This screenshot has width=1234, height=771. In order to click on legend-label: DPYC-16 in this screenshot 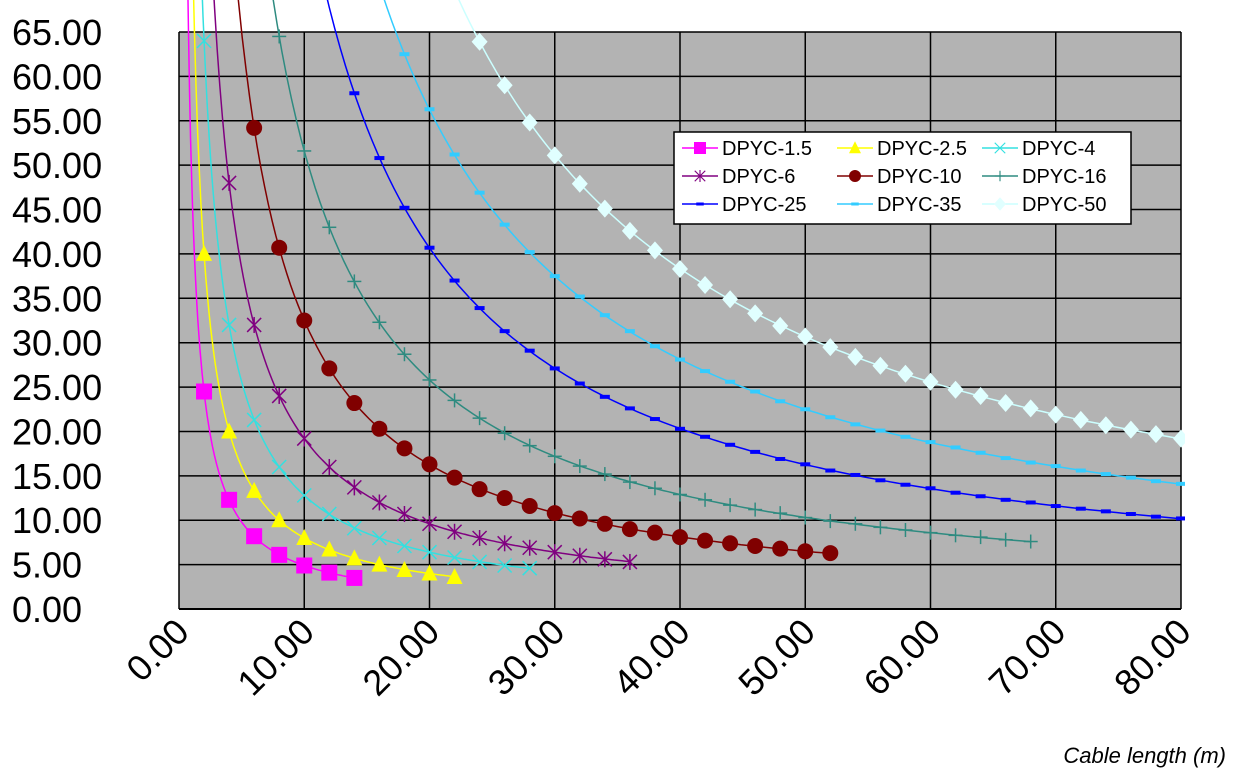, I will do `click(1064, 177)`.